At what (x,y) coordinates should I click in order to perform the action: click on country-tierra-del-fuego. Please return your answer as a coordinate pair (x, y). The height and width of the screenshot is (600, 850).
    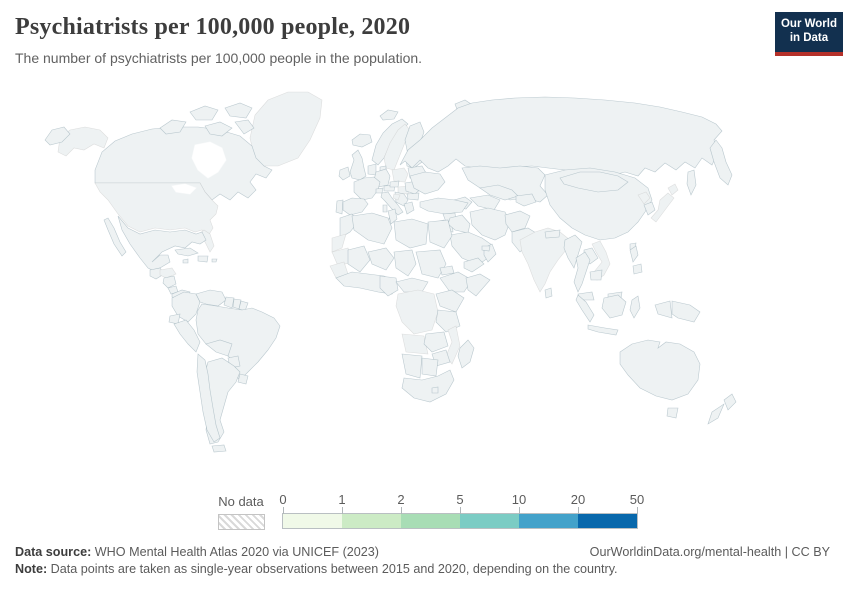
    Looking at the image, I should click on (219, 448).